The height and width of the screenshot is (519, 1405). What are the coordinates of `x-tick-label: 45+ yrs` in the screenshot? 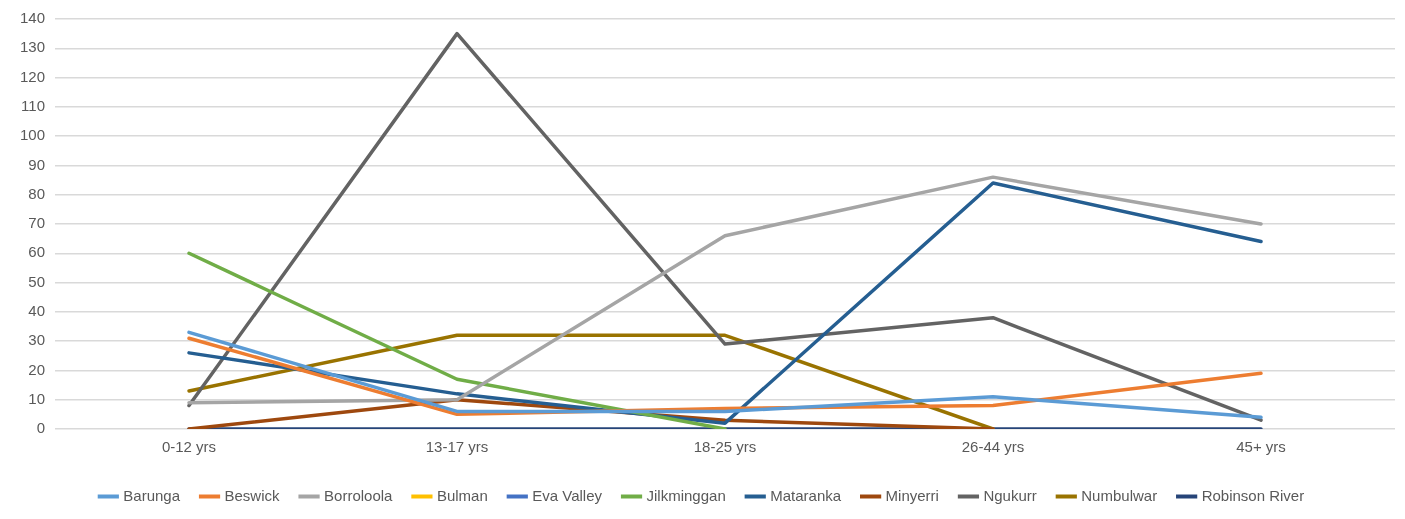 It's located at (1261, 447).